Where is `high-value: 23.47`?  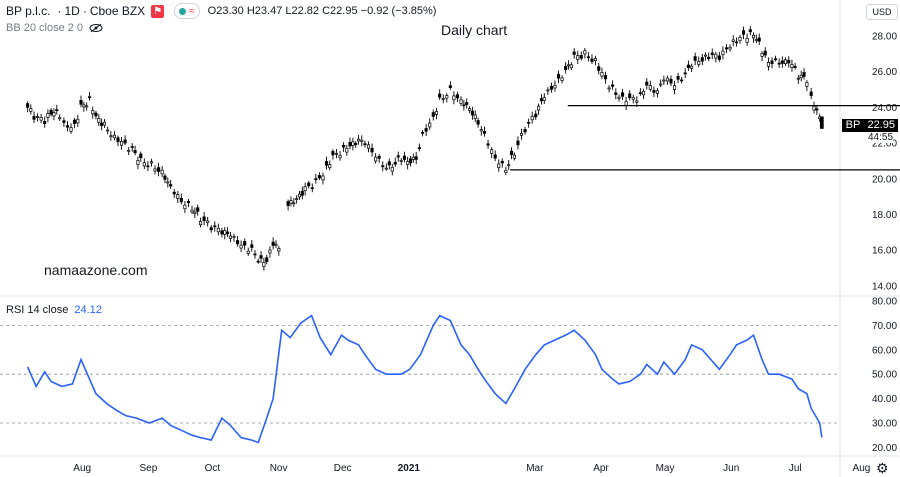 high-value: 23.47 is located at coordinates (268, 11).